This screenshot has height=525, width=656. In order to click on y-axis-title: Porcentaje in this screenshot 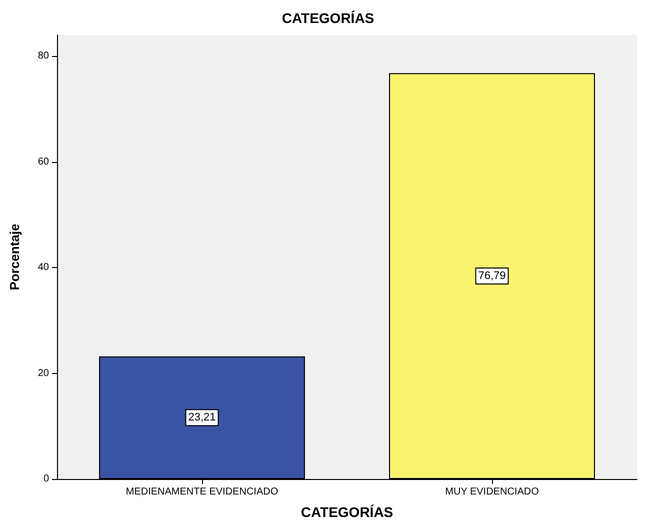, I will do `click(14, 257)`.